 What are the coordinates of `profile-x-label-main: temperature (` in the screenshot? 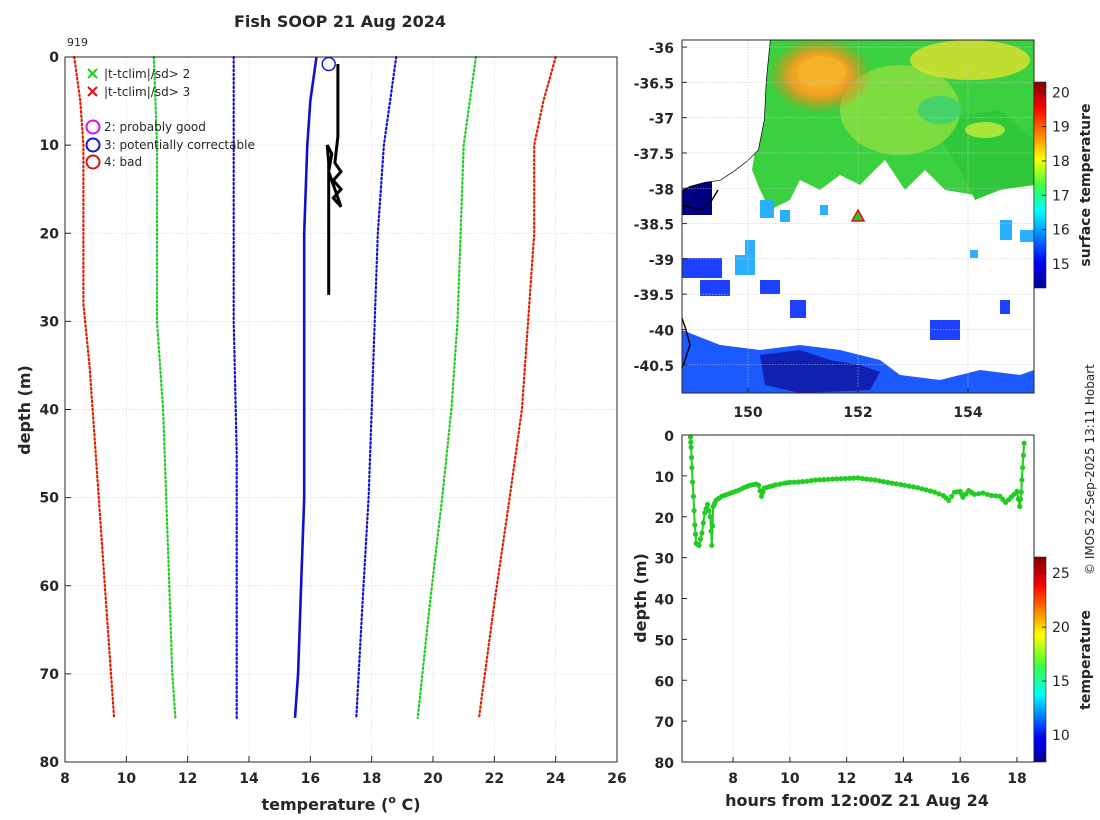 It's located at (324, 804).